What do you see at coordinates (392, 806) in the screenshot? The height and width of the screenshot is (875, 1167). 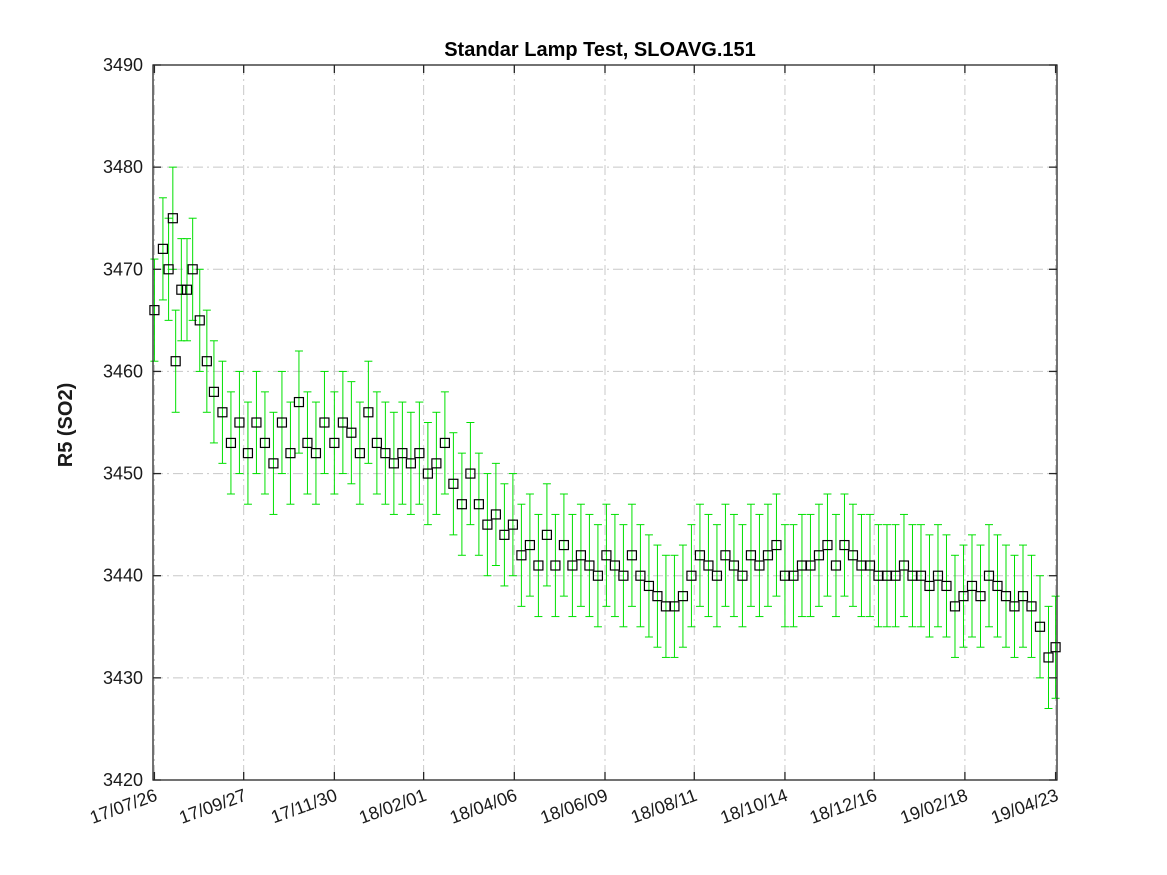 I see `x-tick-label: 18/02/01` at bounding box center [392, 806].